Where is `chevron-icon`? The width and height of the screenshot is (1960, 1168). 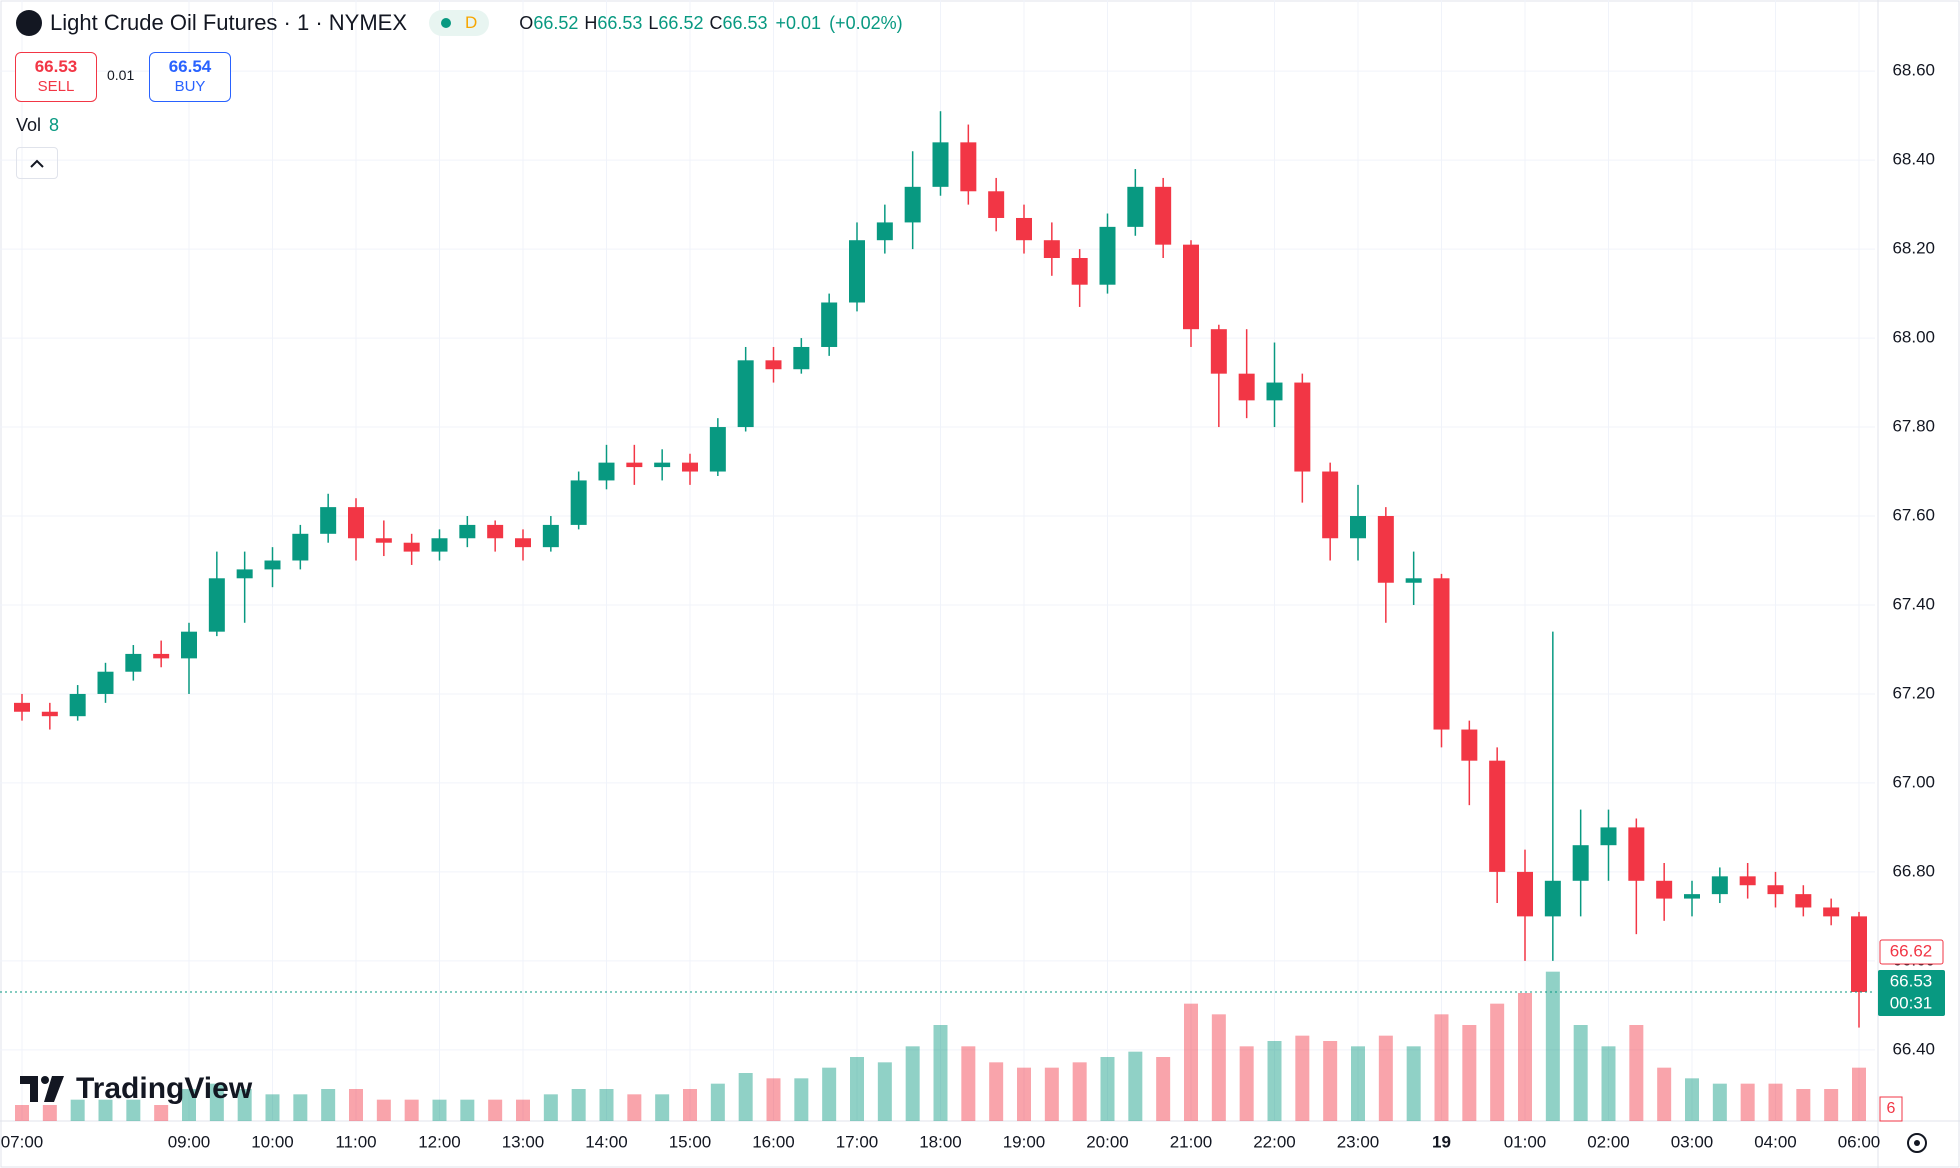
chevron-icon is located at coordinates (37, 163).